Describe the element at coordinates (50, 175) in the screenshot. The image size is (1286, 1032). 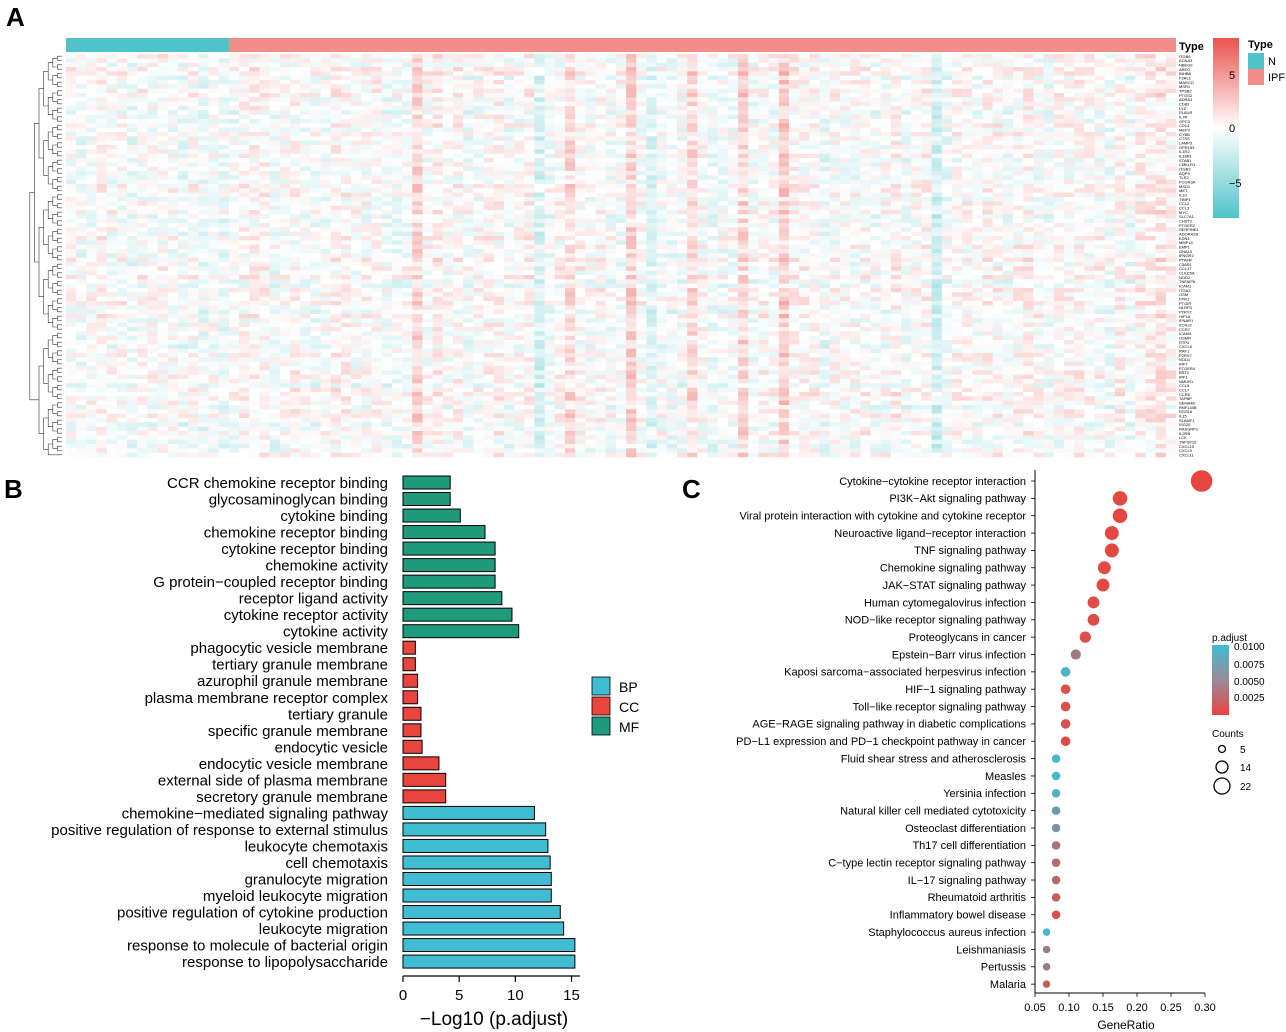
I see `dendrogram-branch` at that location.